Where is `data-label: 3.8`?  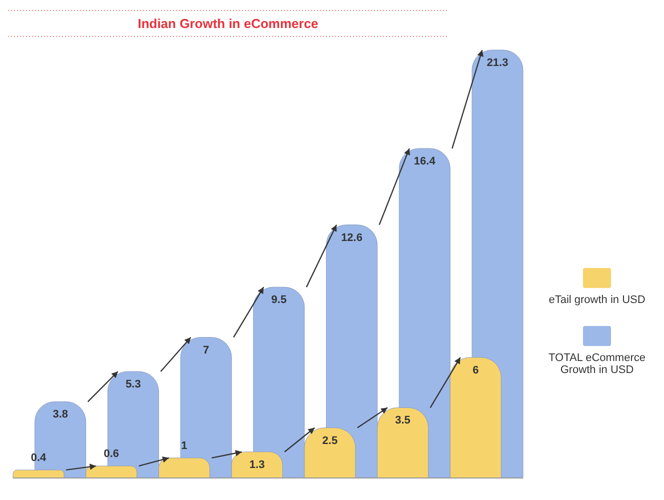 data-label: 3.8 is located at coordinates (60, 414).